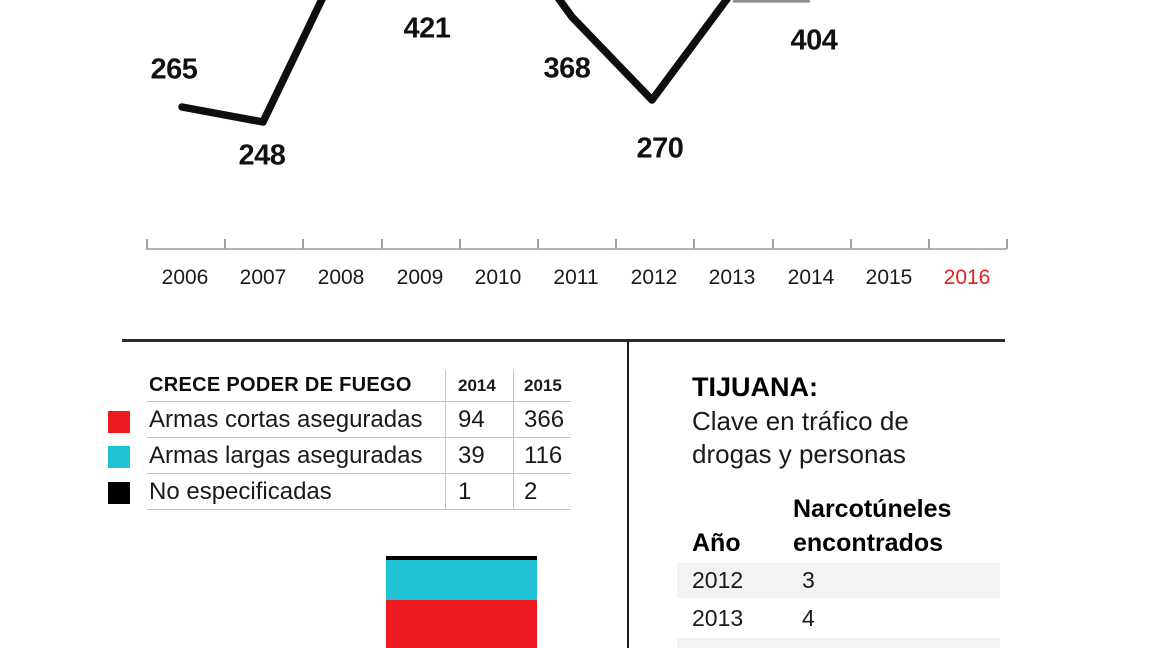  What do you see at coordinates (654, 277) in the screenshot?
I see `axis-year-label-2012: 2012` at bounding box center [654, 277].